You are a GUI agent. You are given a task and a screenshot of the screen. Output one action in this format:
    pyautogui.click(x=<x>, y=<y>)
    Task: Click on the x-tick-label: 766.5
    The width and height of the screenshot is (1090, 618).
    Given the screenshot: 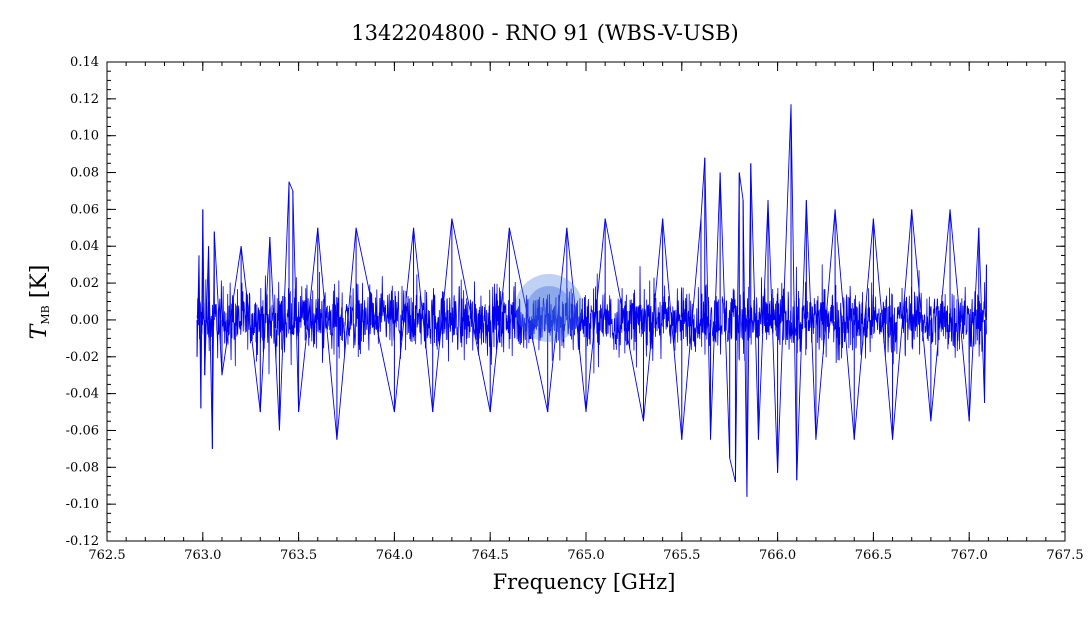 What is the action you would take?
    pyautogui.click(x=873, y=555)
    